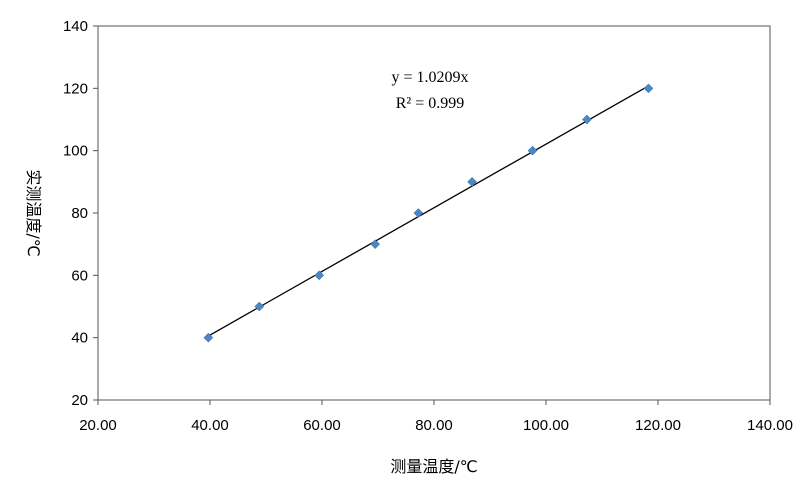  I want to click on y-tick-label: 40, so click(79, 338).